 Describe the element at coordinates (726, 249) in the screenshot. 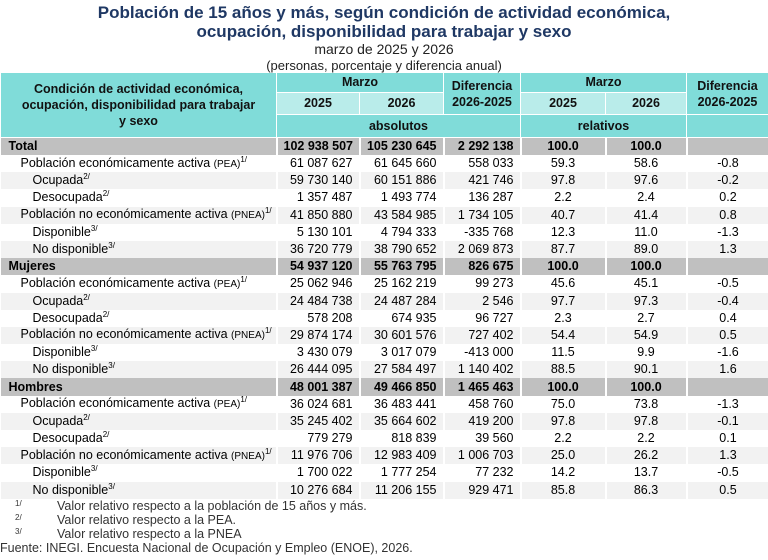

I see `rel-diff-cell: 1.3` at that location.